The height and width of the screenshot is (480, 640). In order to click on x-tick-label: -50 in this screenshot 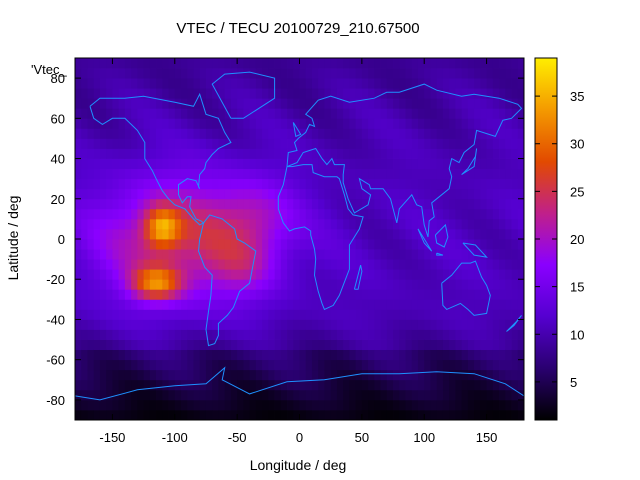, I will do `click(237, 437)`.